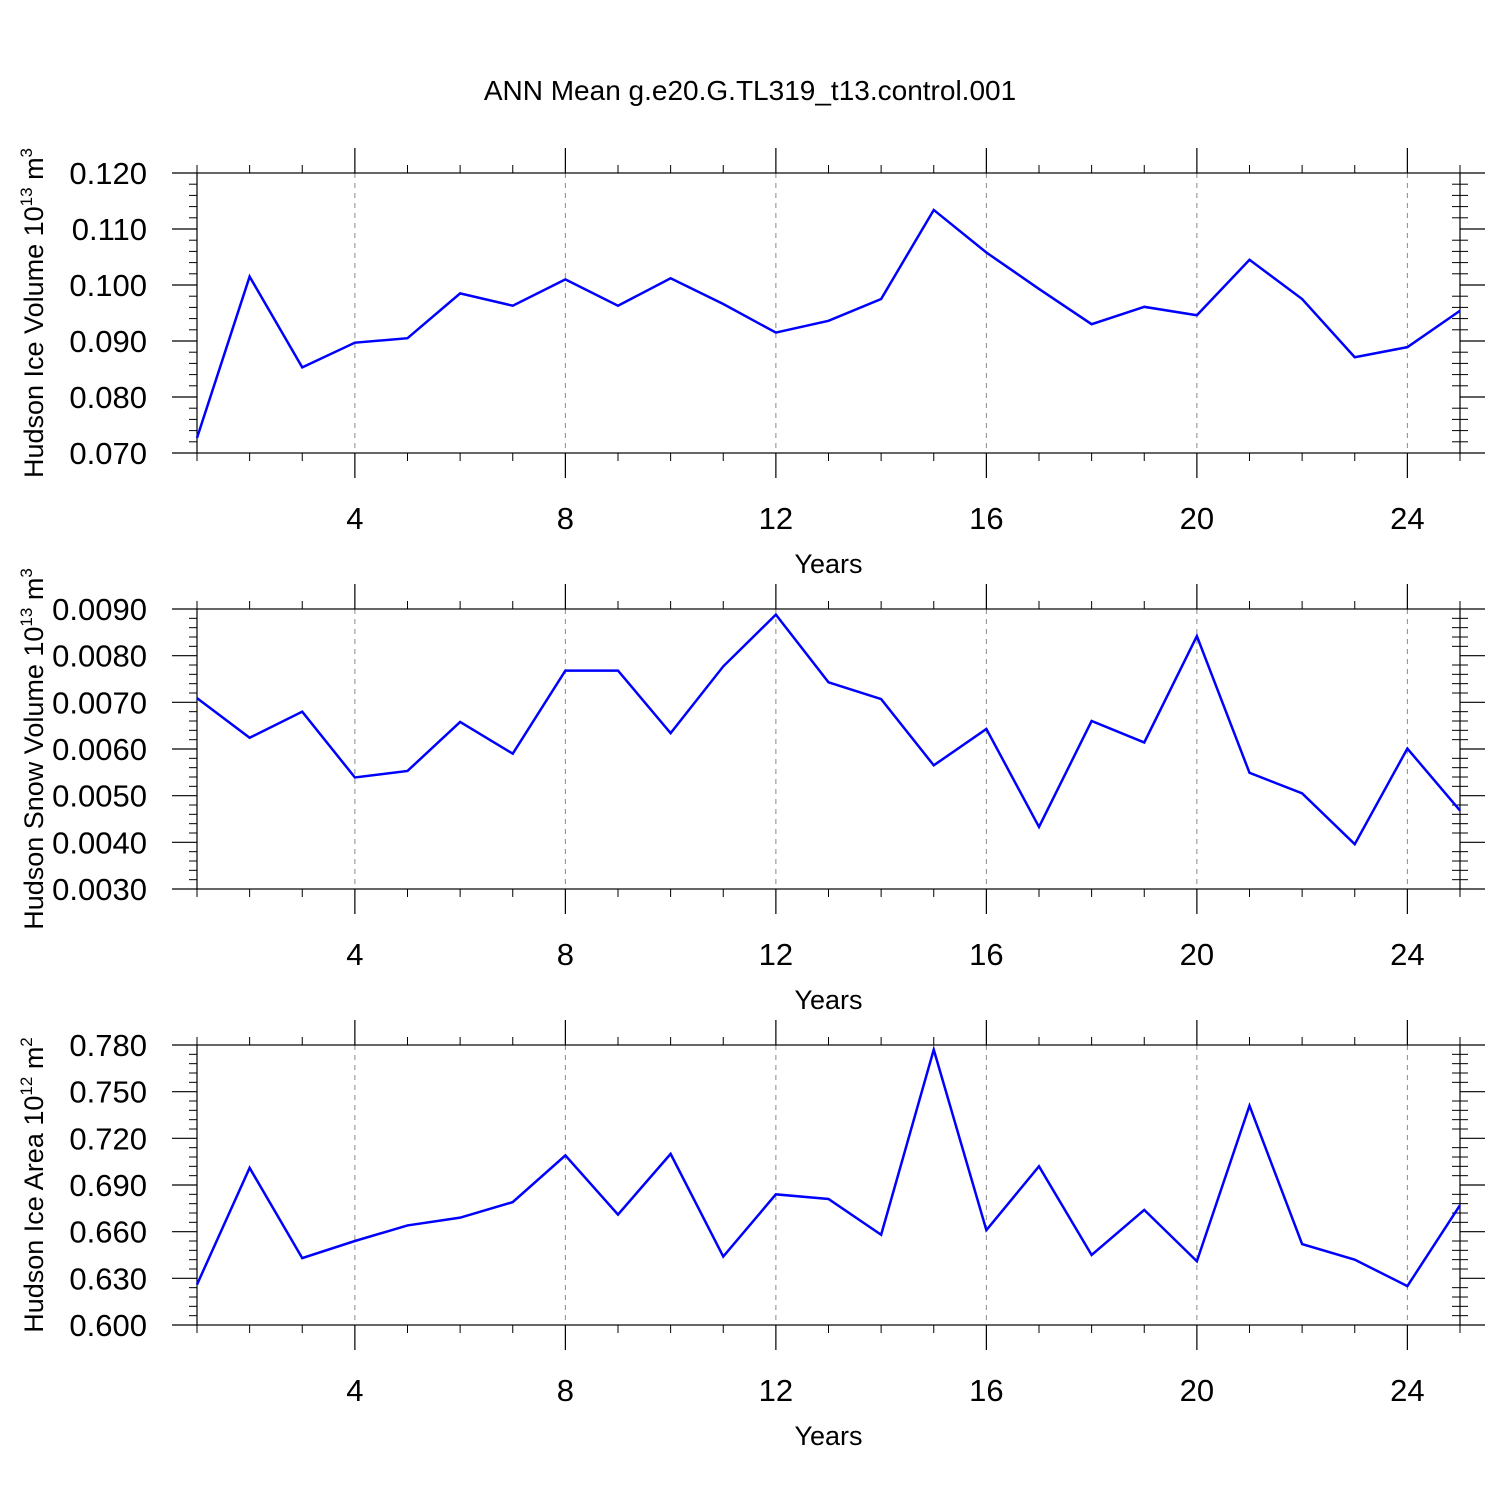 The width and height of the screenshot is (1500, 1500). I want to click on y-tick-label: 0.660, so click(108, 1232).